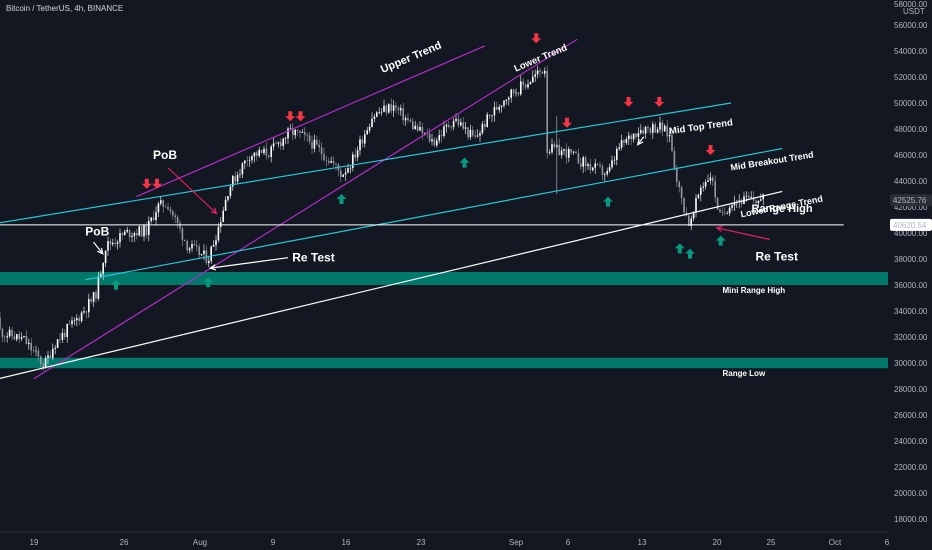  I want to click on time-tick-label: 9, so click(273, 542).